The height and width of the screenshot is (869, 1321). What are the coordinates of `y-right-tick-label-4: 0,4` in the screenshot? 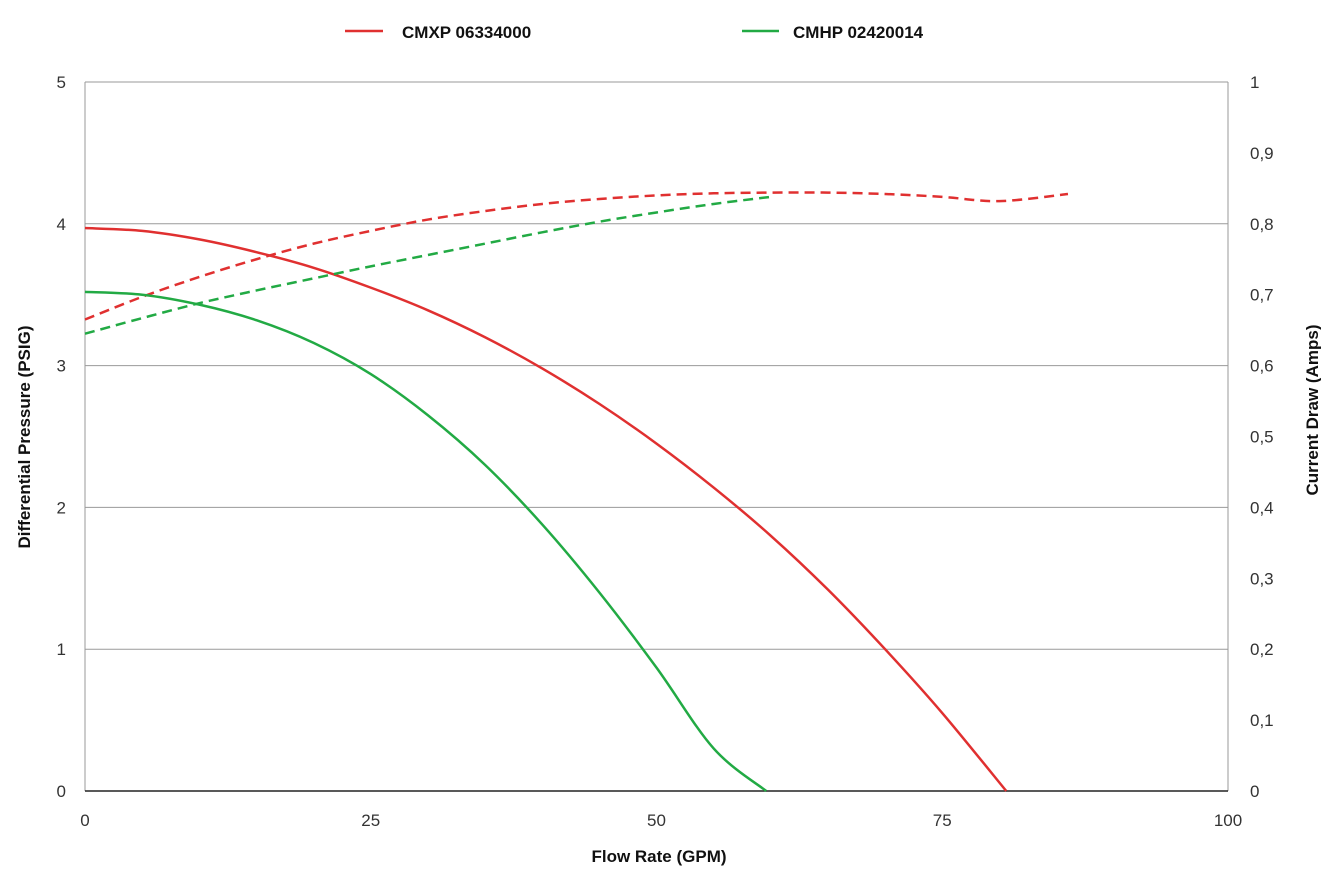 It's located at (1262, 507).